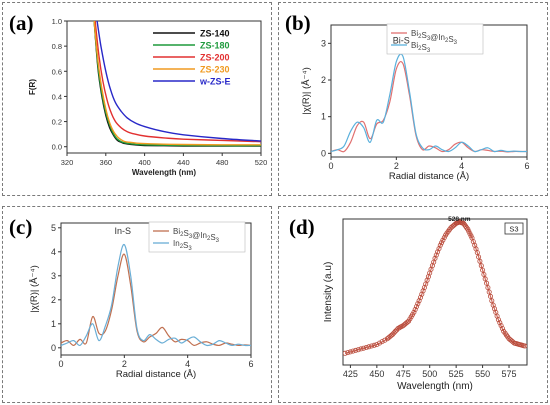 Image resolution: width=550 pixels, height=405 pixels. Describe the element at coordinates (215, 34) in the screenshot. I see `legend-label: ZS-140` at that location.